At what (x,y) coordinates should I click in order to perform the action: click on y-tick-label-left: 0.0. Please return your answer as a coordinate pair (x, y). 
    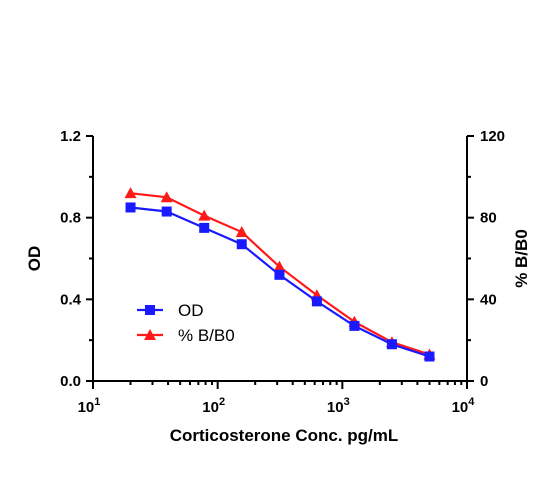
    Looking at the image, I should click on (70, 381).